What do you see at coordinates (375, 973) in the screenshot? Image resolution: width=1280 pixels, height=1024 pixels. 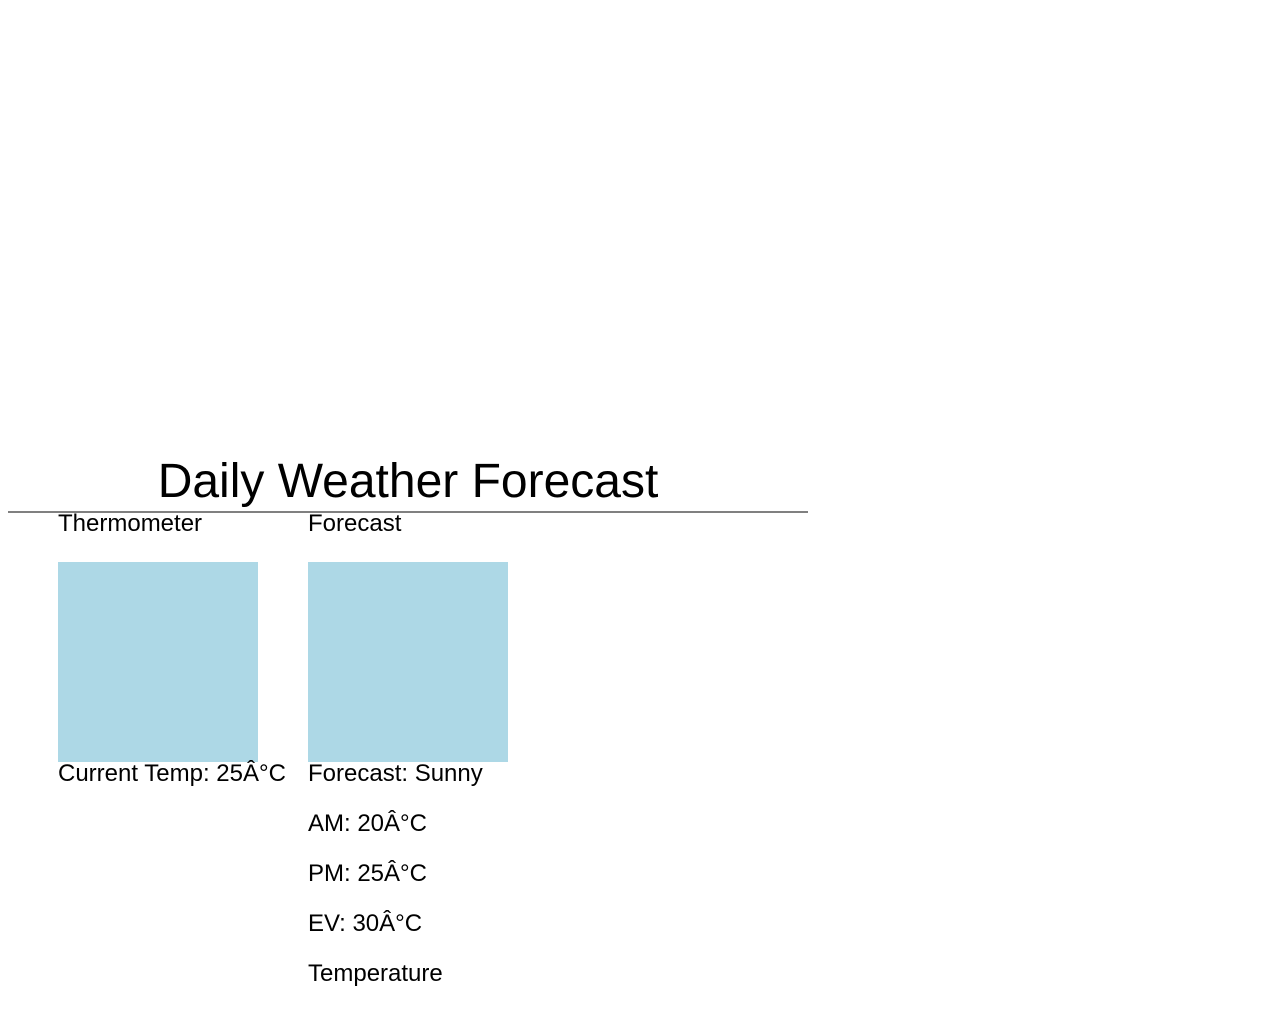 I see `temperature-label: Temperature` at bounding box center [375, 973].